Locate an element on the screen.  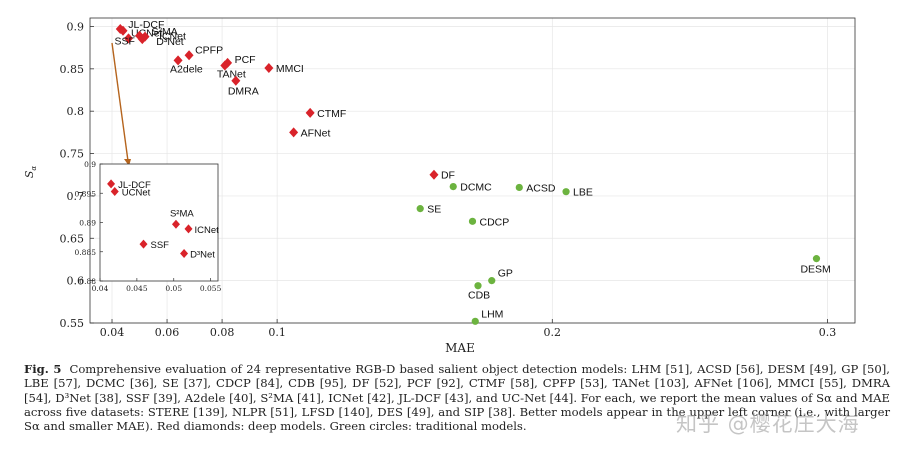
point-label-lbe: LBE is located at coordinates (583, 193).